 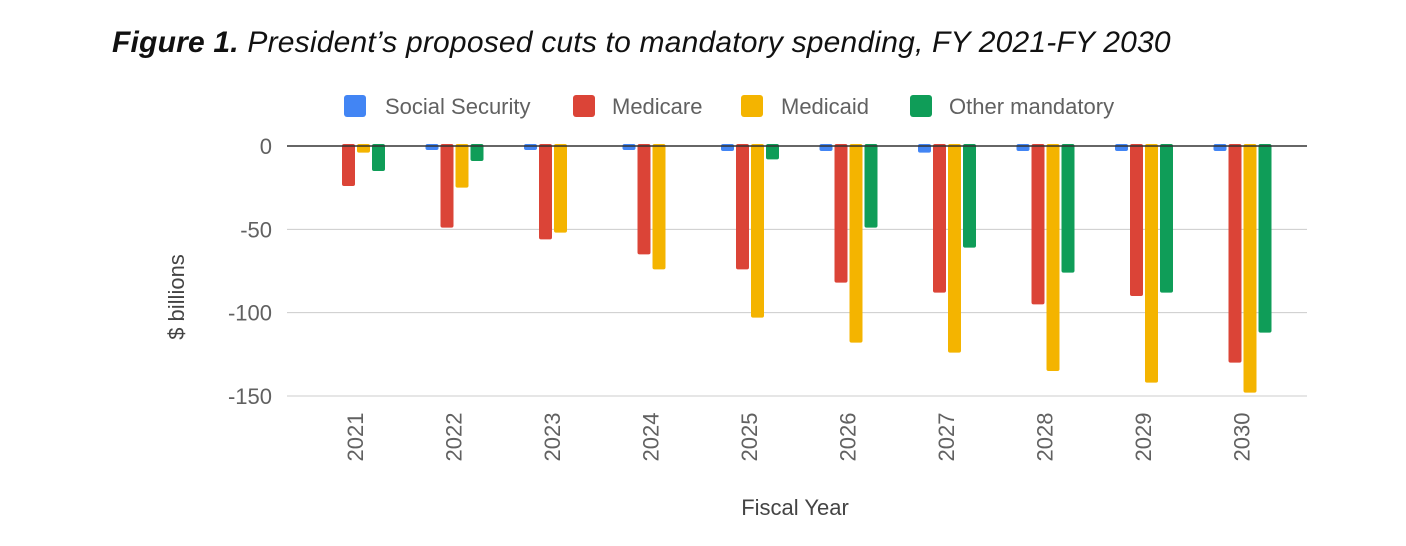 What do you see at coordinates (175, 42) in the screenshot?
I see `figure-label: Figure 1.` at bounding box center [175, 42].